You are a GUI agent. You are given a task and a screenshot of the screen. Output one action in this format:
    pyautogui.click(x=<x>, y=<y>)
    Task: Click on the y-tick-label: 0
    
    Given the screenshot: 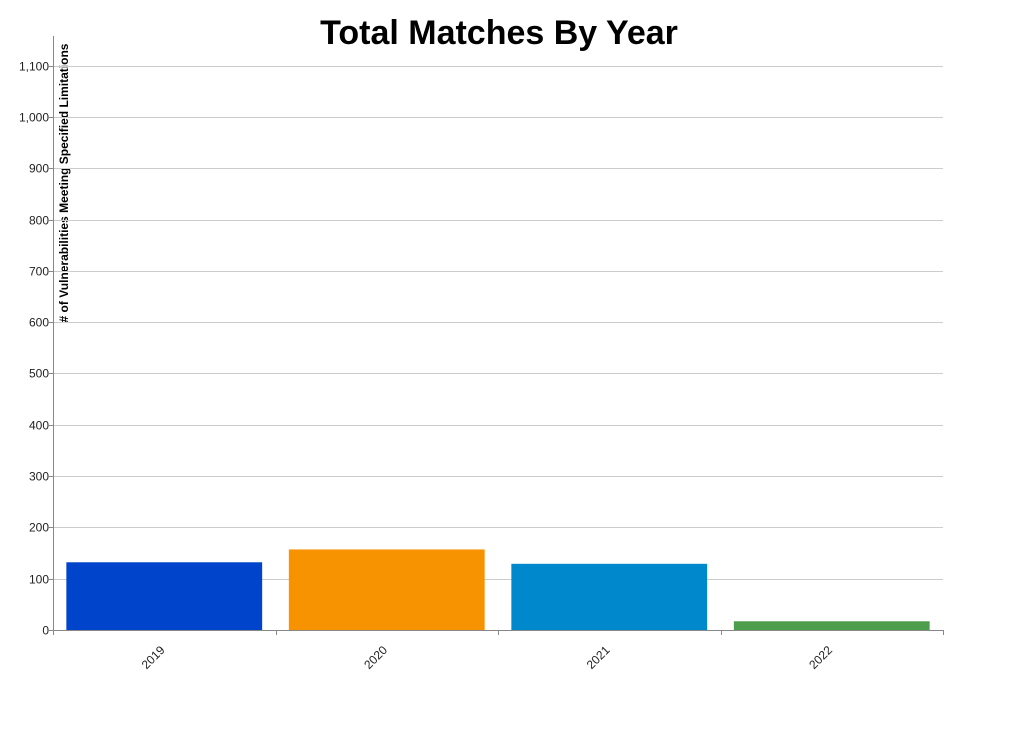 What is the action you would take?
    pyautogui.click(x=45, y=631)
    